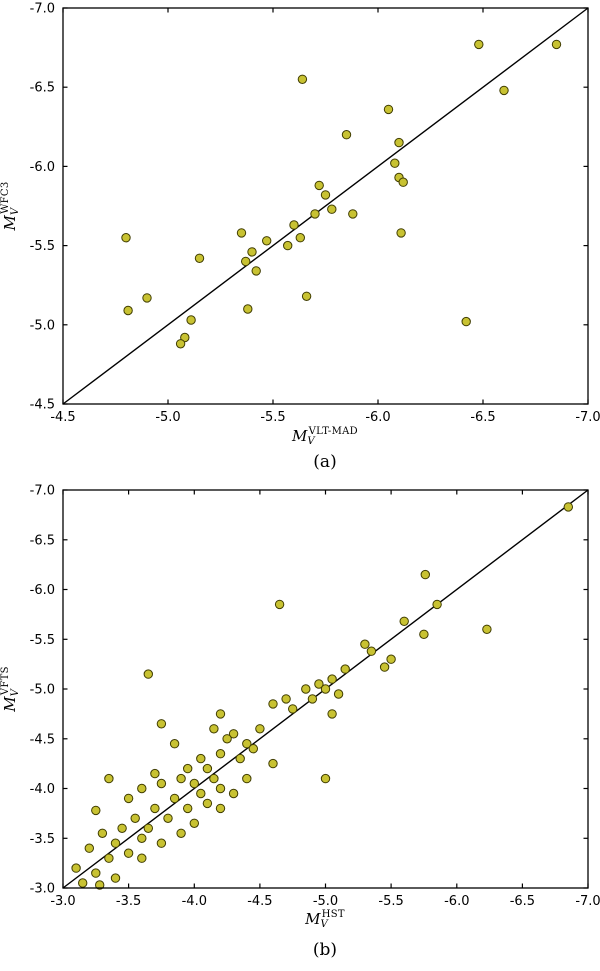 This screenshot has width=600, height=971. What do you see at coordinates (42, 889) in the screenshot?
I see `y-tick-label: -3.0` at bounding box center [42, 889].